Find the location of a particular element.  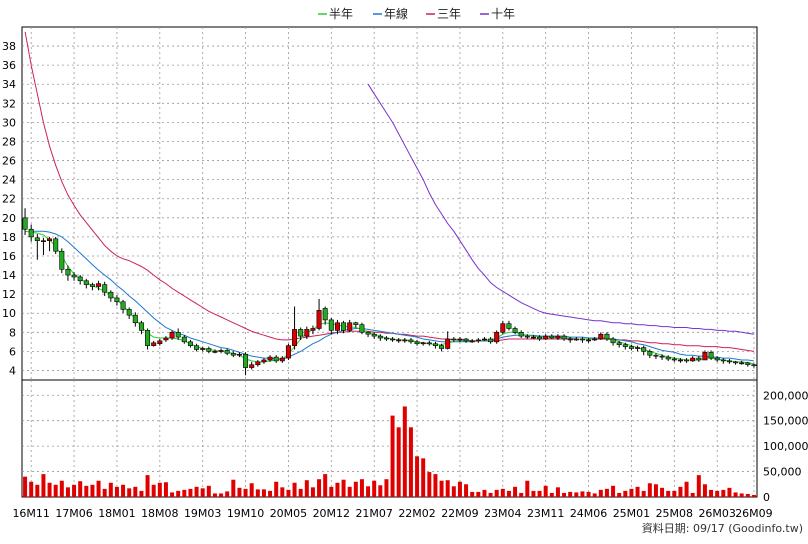

price-tick-label: 16 is located at coordinates (9, 256).